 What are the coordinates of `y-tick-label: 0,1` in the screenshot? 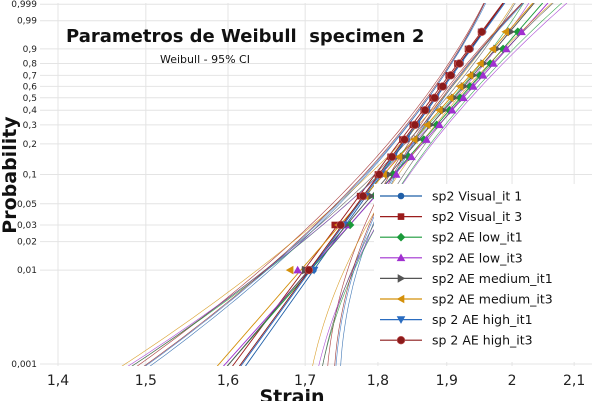 It's located at (30, 175).